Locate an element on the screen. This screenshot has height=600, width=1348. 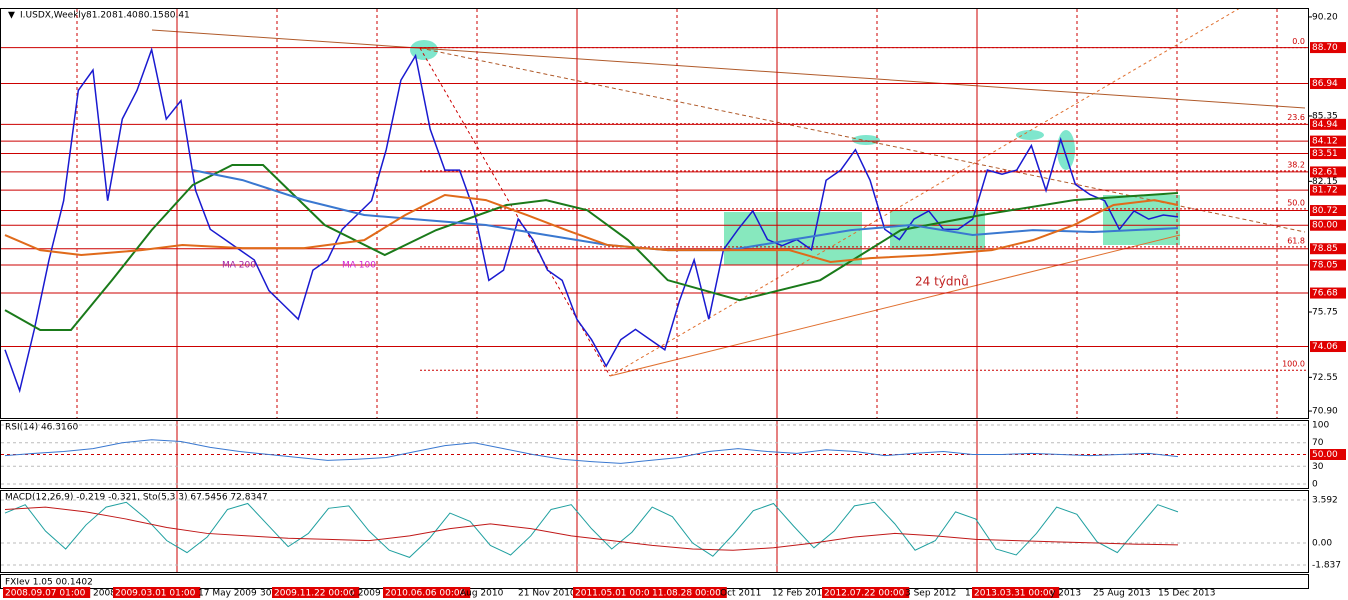
x-tick-label: 2010.06.06 00:00 is located at coordinates (425, 594).